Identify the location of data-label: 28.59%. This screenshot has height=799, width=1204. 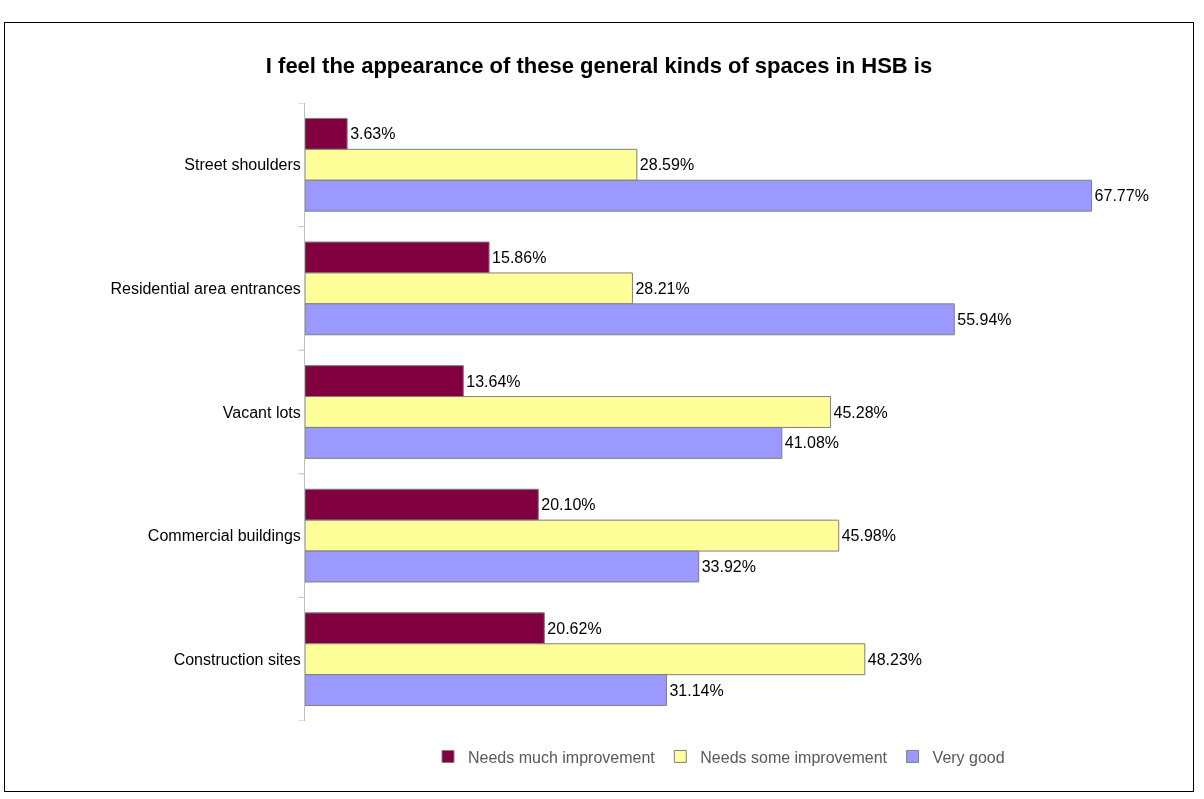
(667, 165).